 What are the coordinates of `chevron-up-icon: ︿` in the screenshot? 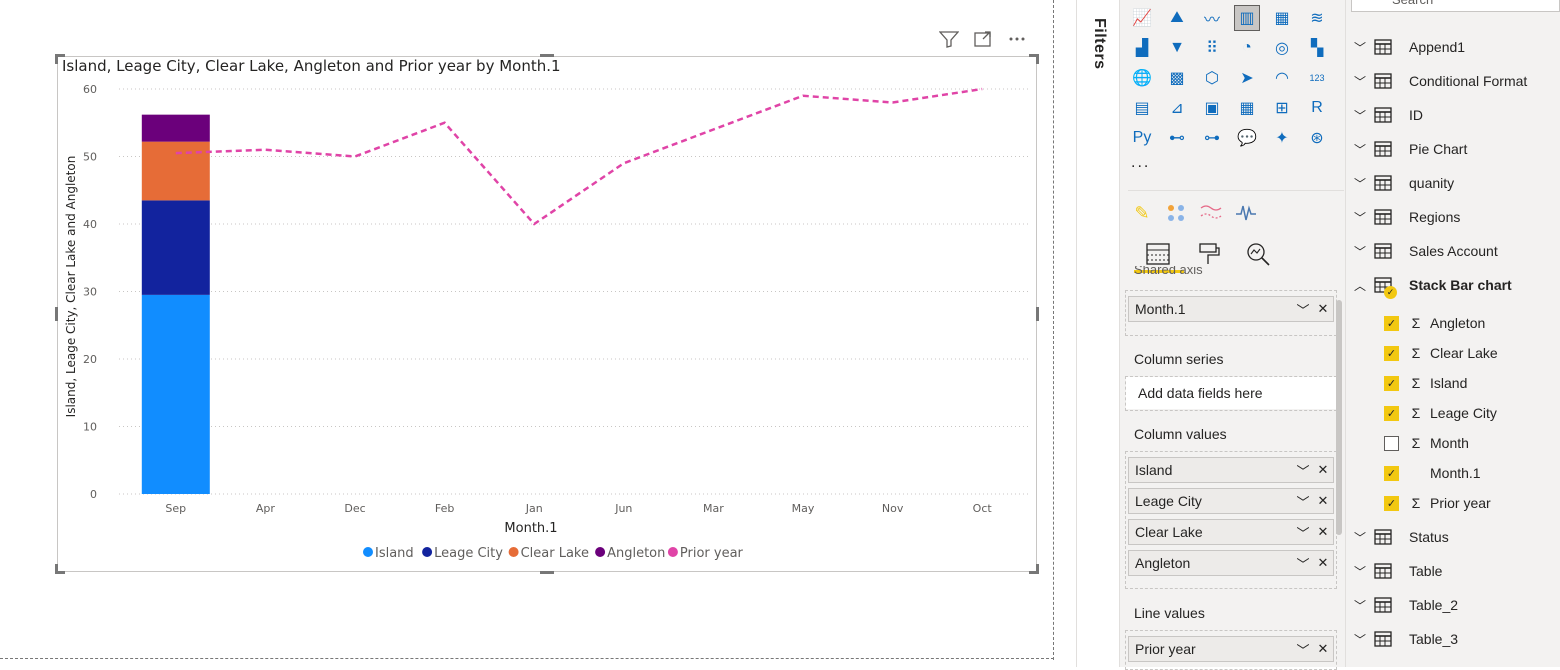 It's located at (1359, 285).